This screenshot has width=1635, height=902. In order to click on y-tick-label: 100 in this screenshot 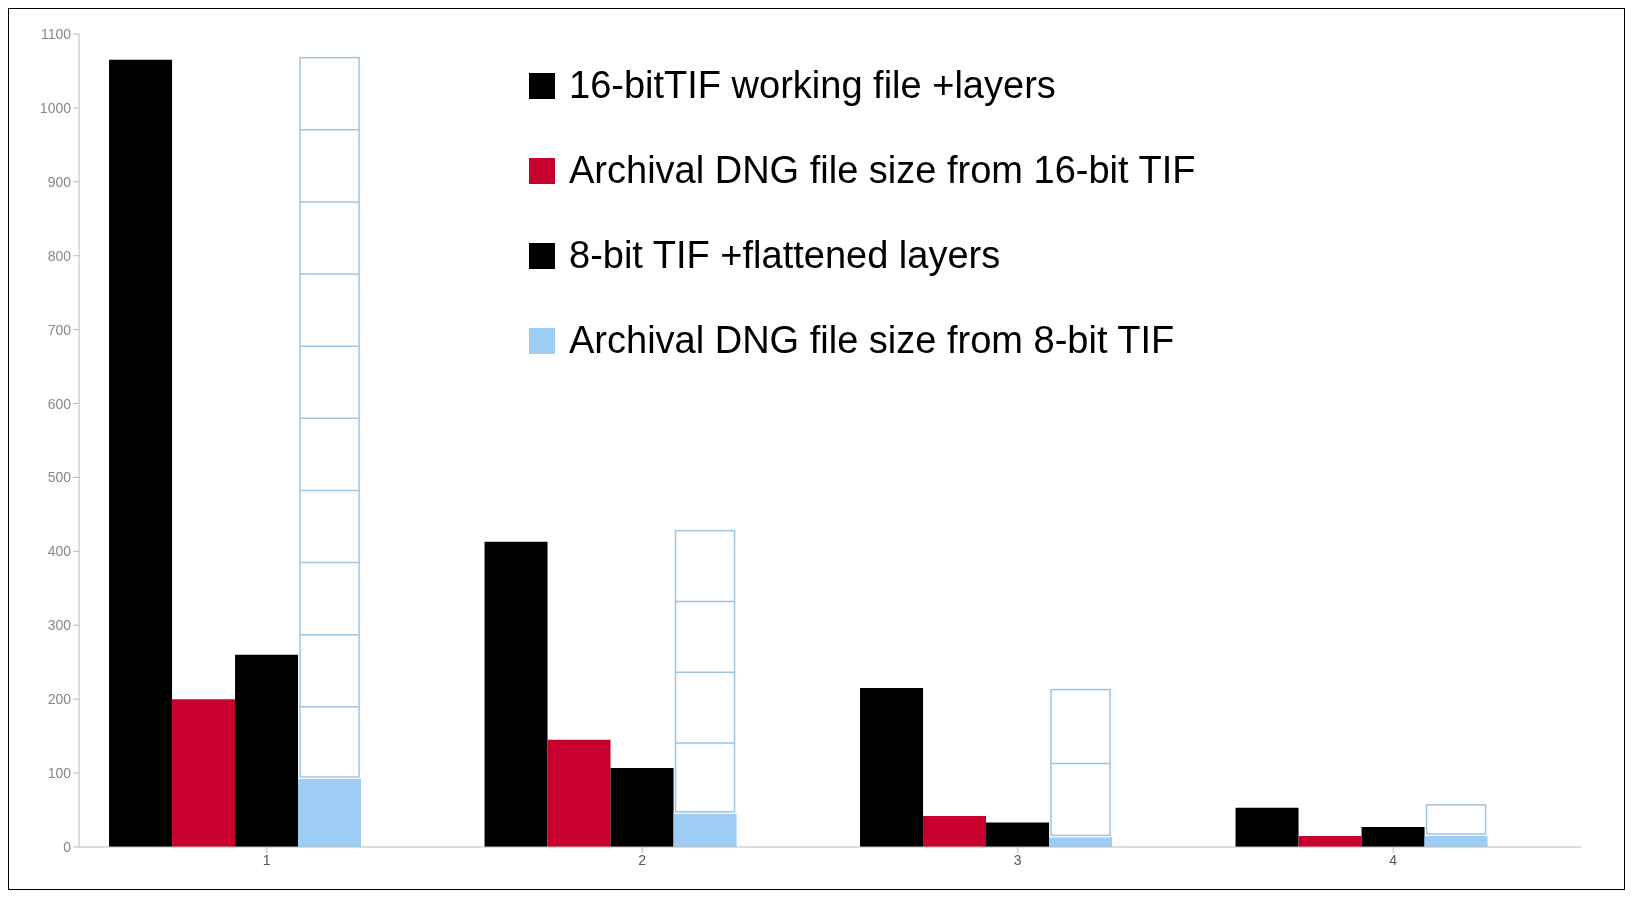, I will do `click(59, 773)`.